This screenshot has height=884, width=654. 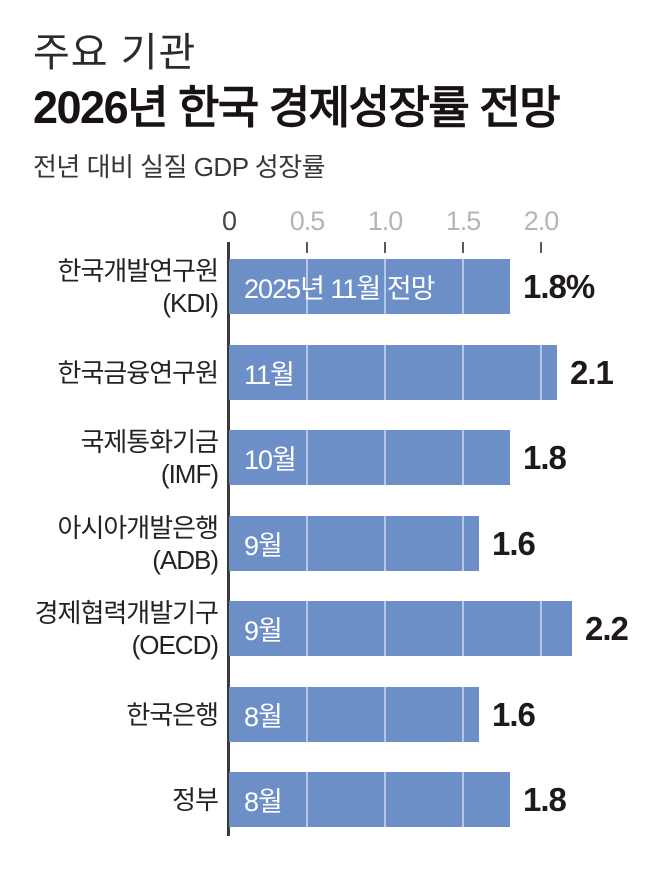 I want to click on institution-label: 아시아개발은행 (ADB), so click(x=109, y=544).